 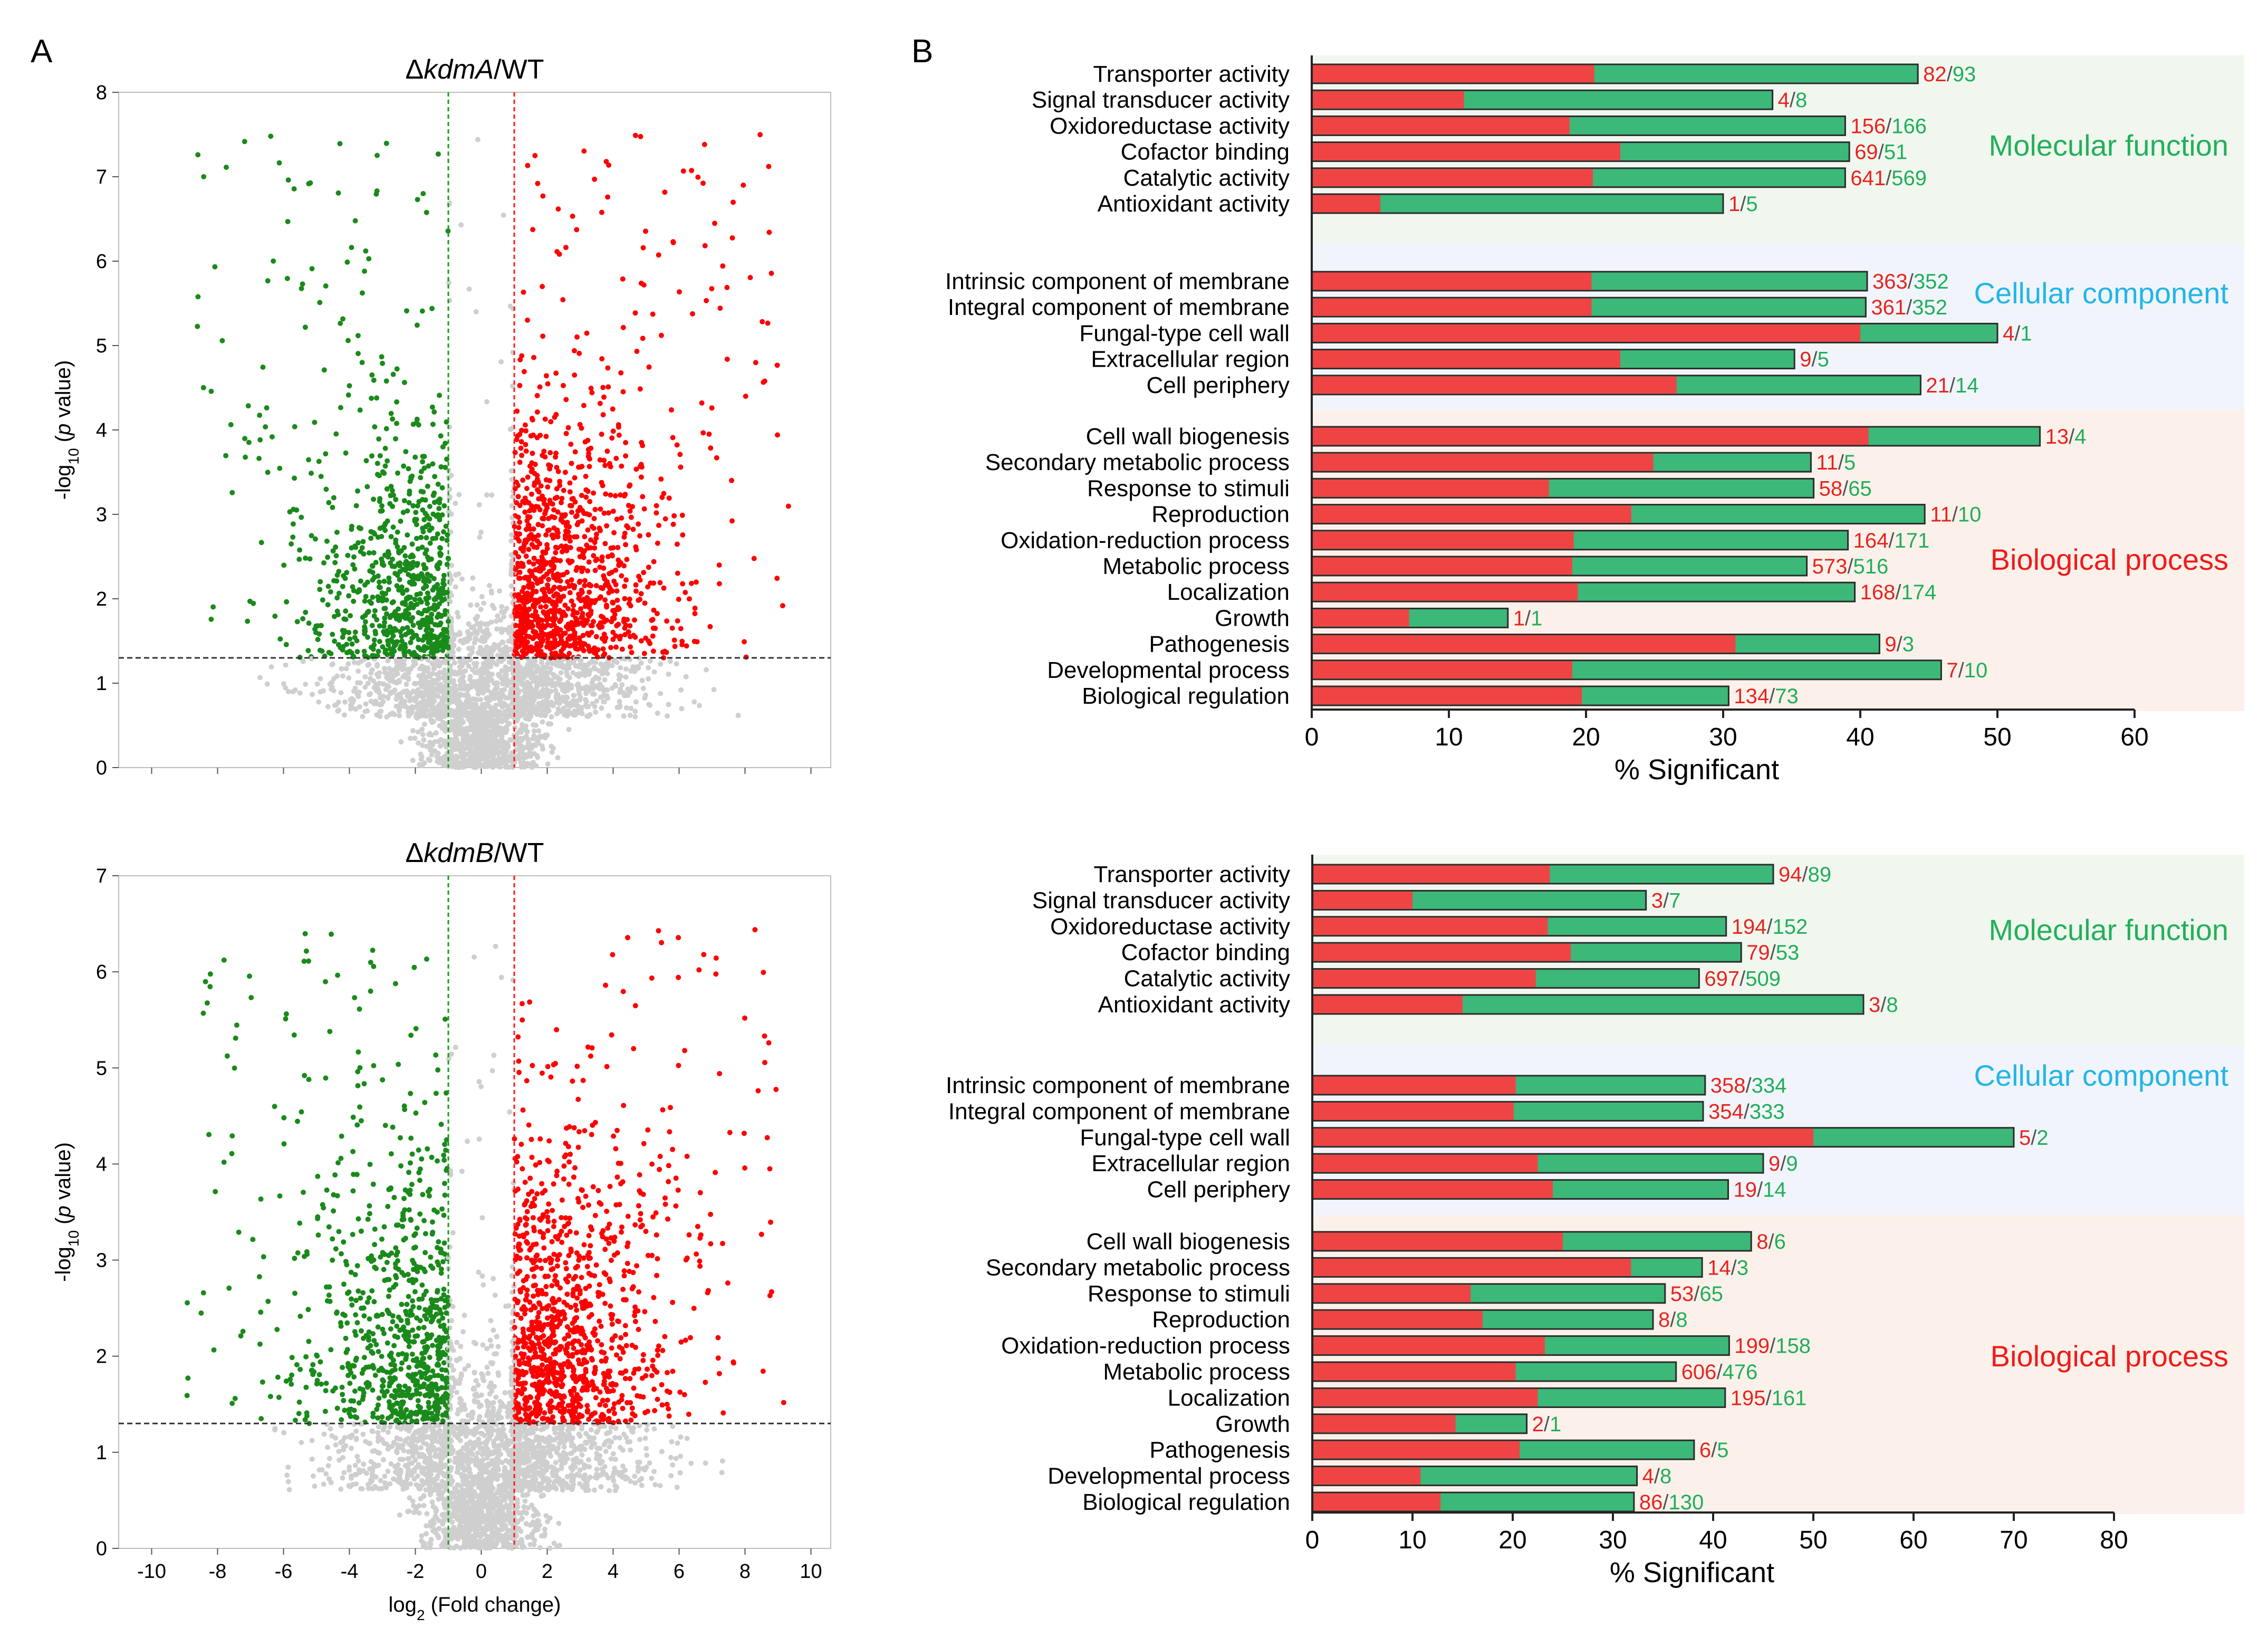 What do you see at coordinates (73, 1238) in the screenshot?
I see `y-axis-label-part: 10` at bounding box center [73, 1238].